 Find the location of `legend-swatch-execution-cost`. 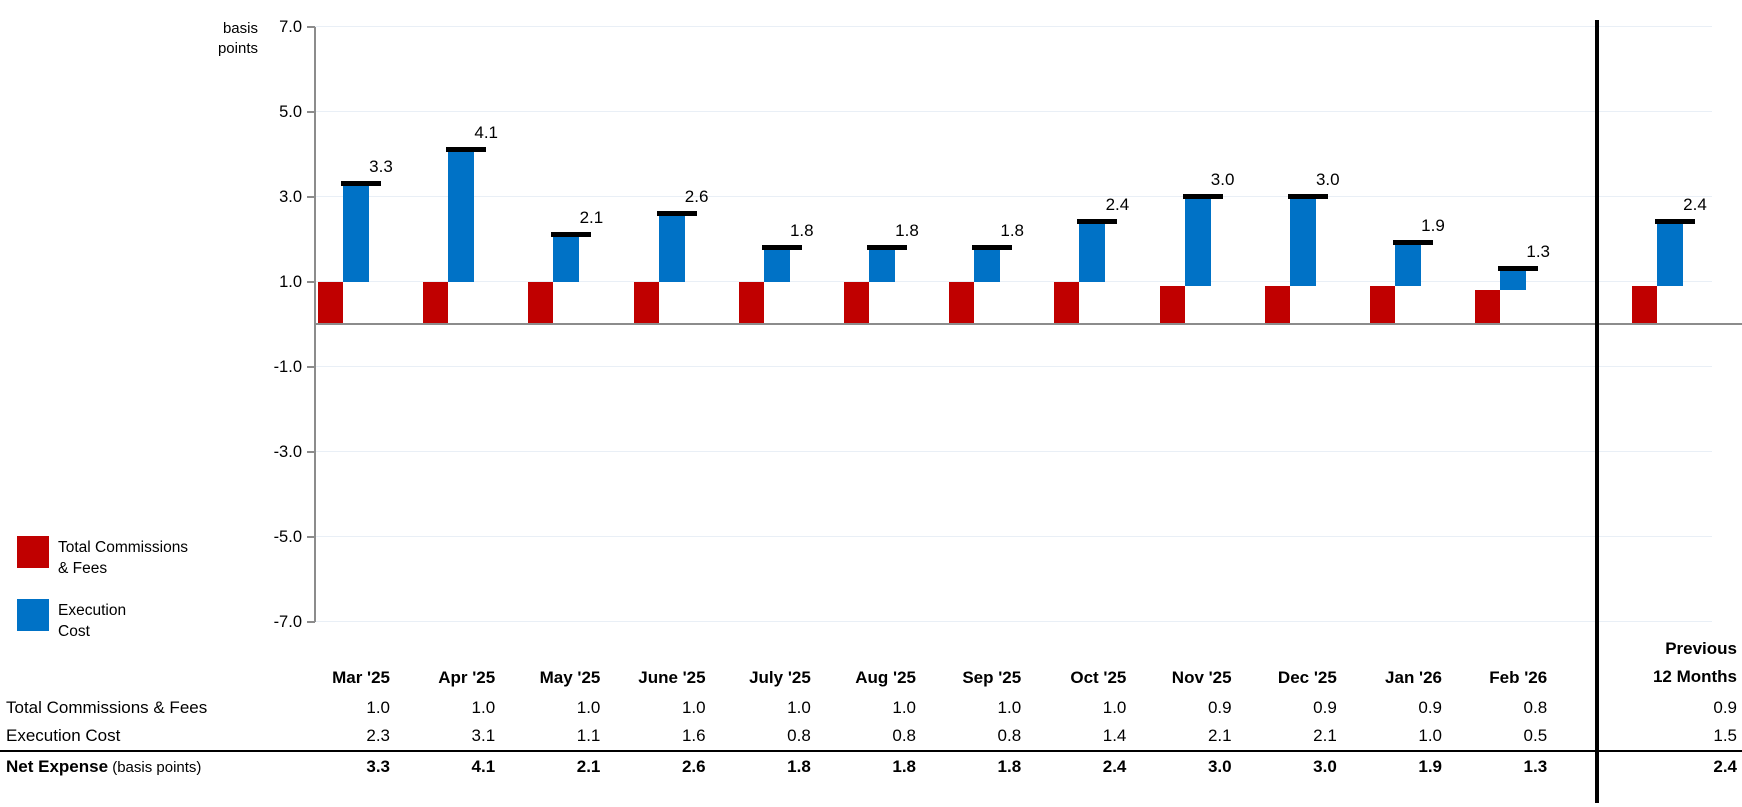

legend-swatch-execution-cost is located at coordinates (33, 615).